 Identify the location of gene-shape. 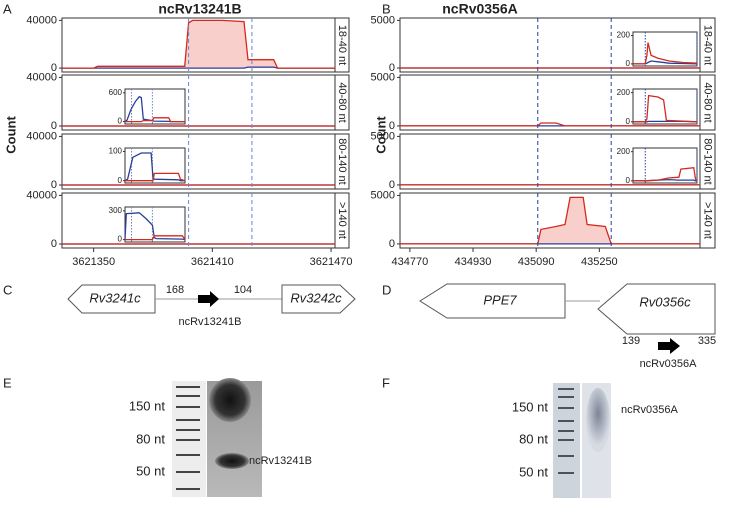
(656, 309).